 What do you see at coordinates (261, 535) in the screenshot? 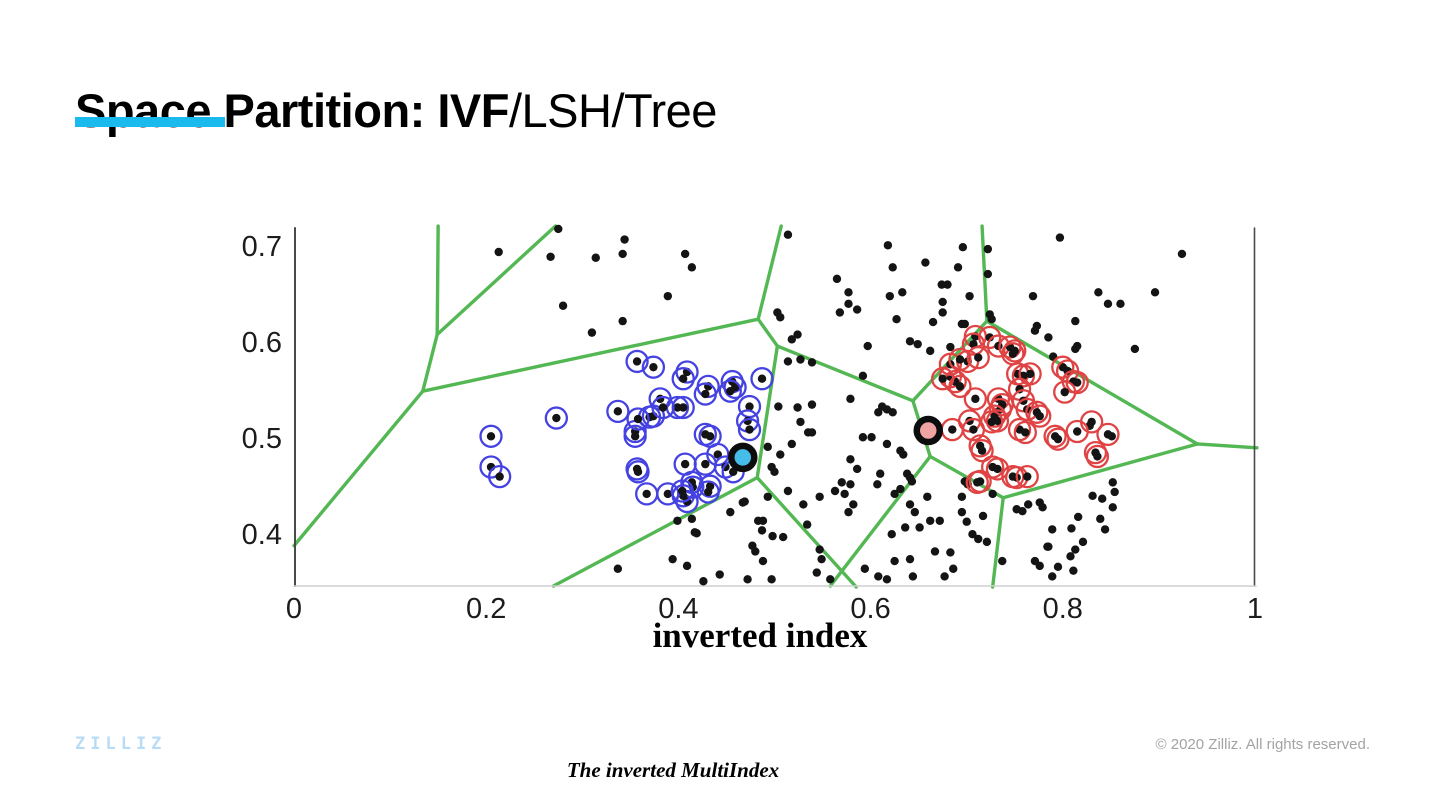
I see `y-tick-label: 0.4` at bounding box center [261, 535].